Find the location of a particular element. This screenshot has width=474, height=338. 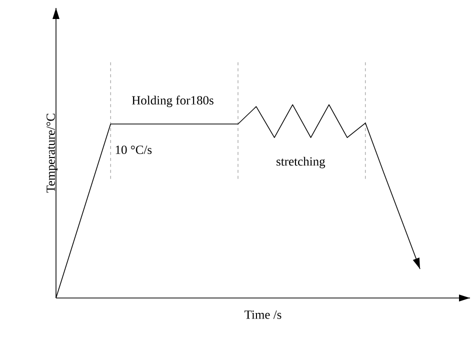

x-axis-title: Time /s is located at coordinates (263, 314).